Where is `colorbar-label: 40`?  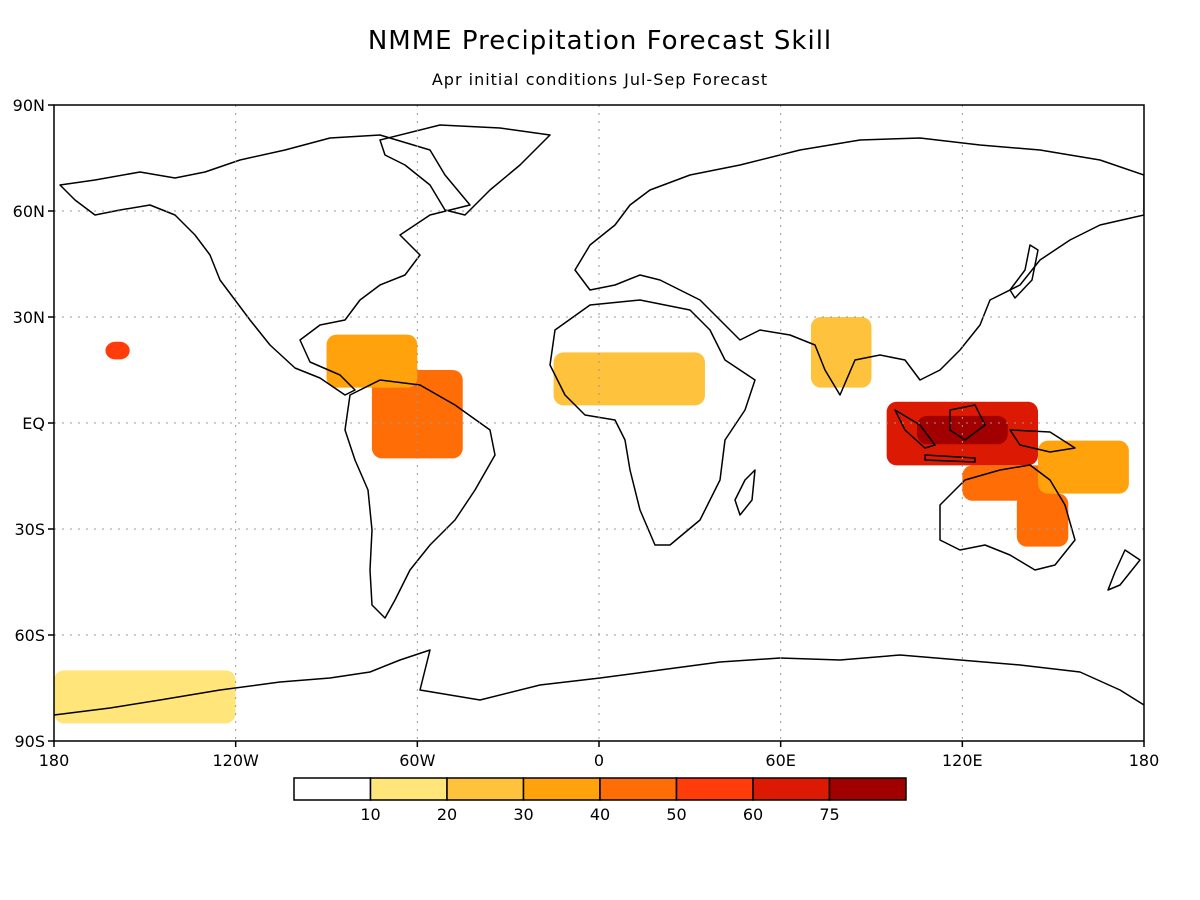
colorbar-label: 40 is located at coordinates (600, 814).